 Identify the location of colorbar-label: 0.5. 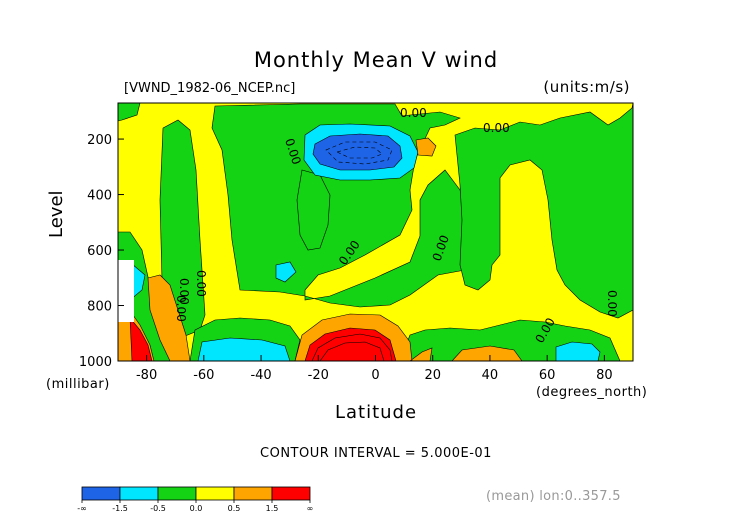
(234, 508).